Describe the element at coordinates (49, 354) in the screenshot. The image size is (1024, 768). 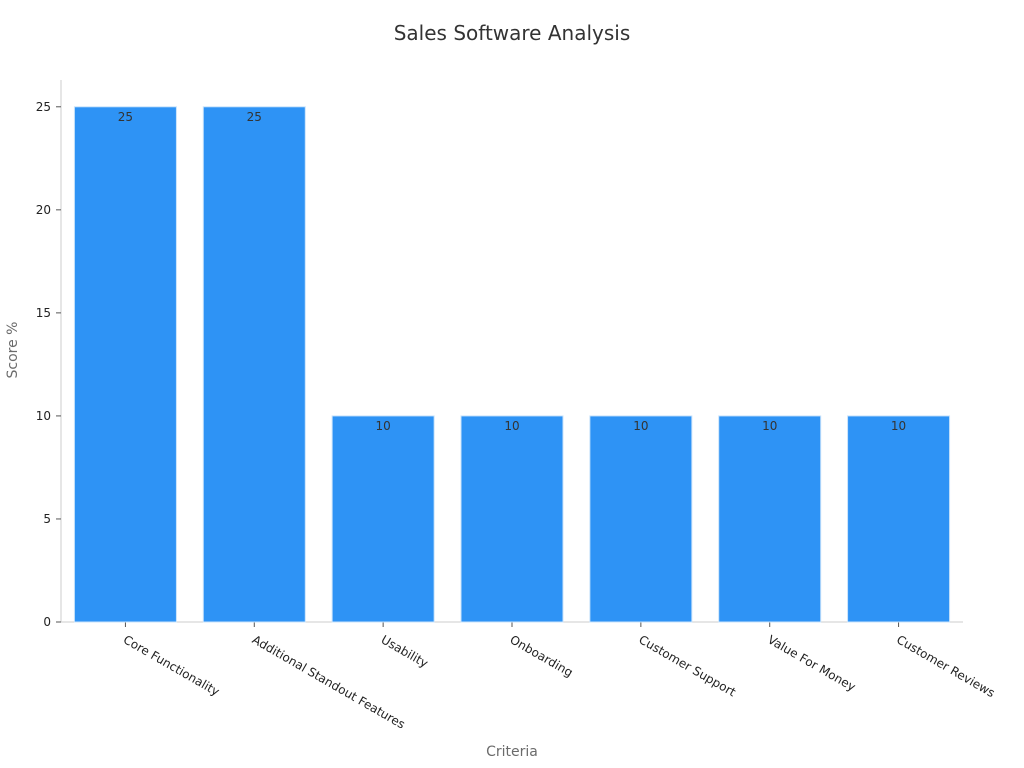
I see `y-axis: 0 5 10 15 20 25` at that location.